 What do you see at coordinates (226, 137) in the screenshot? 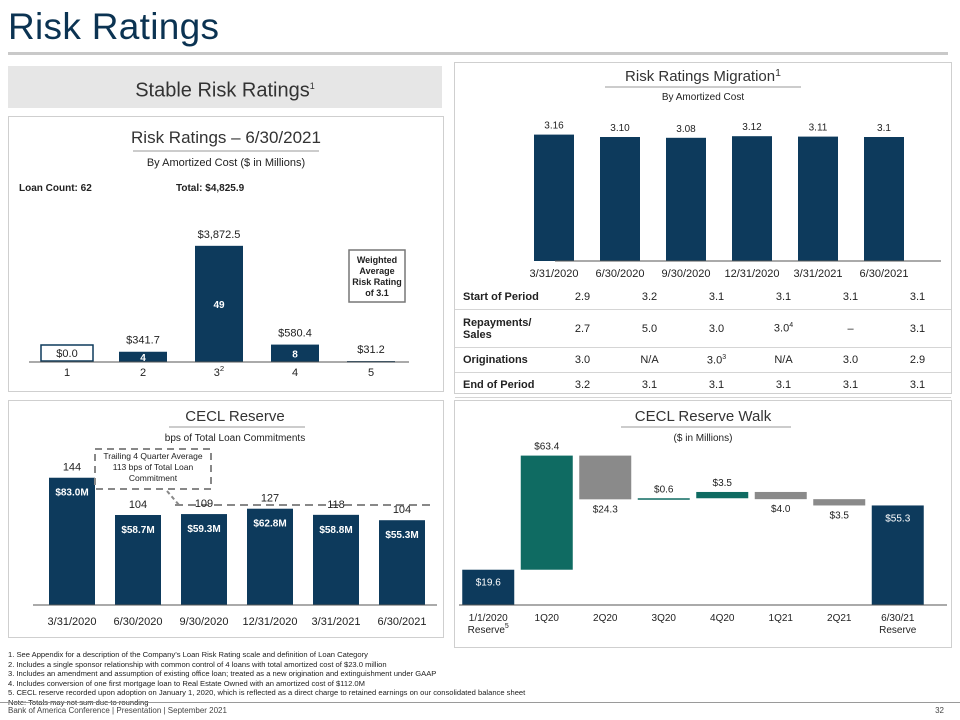
I see `chart-title: Risk Ratings – 6/30/2021` at bounding box center [226, 137].